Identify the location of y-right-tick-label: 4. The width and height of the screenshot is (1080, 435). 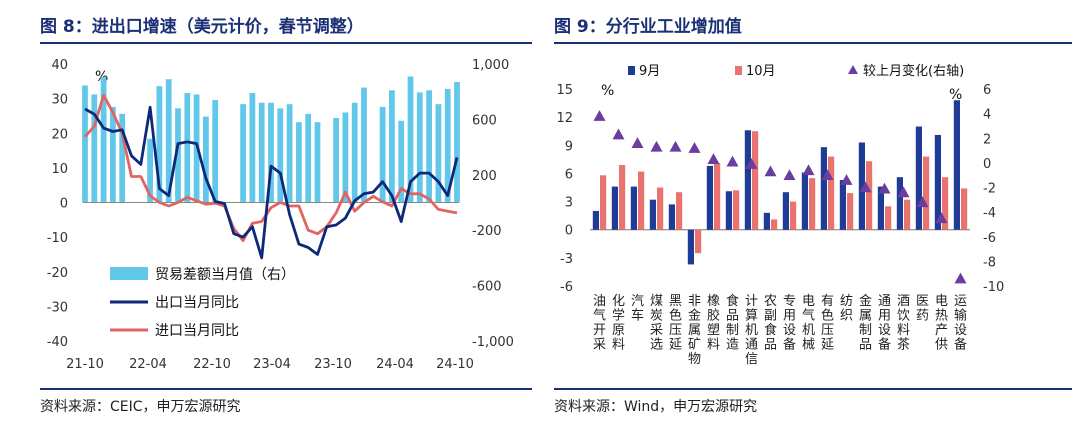
(987, 115).